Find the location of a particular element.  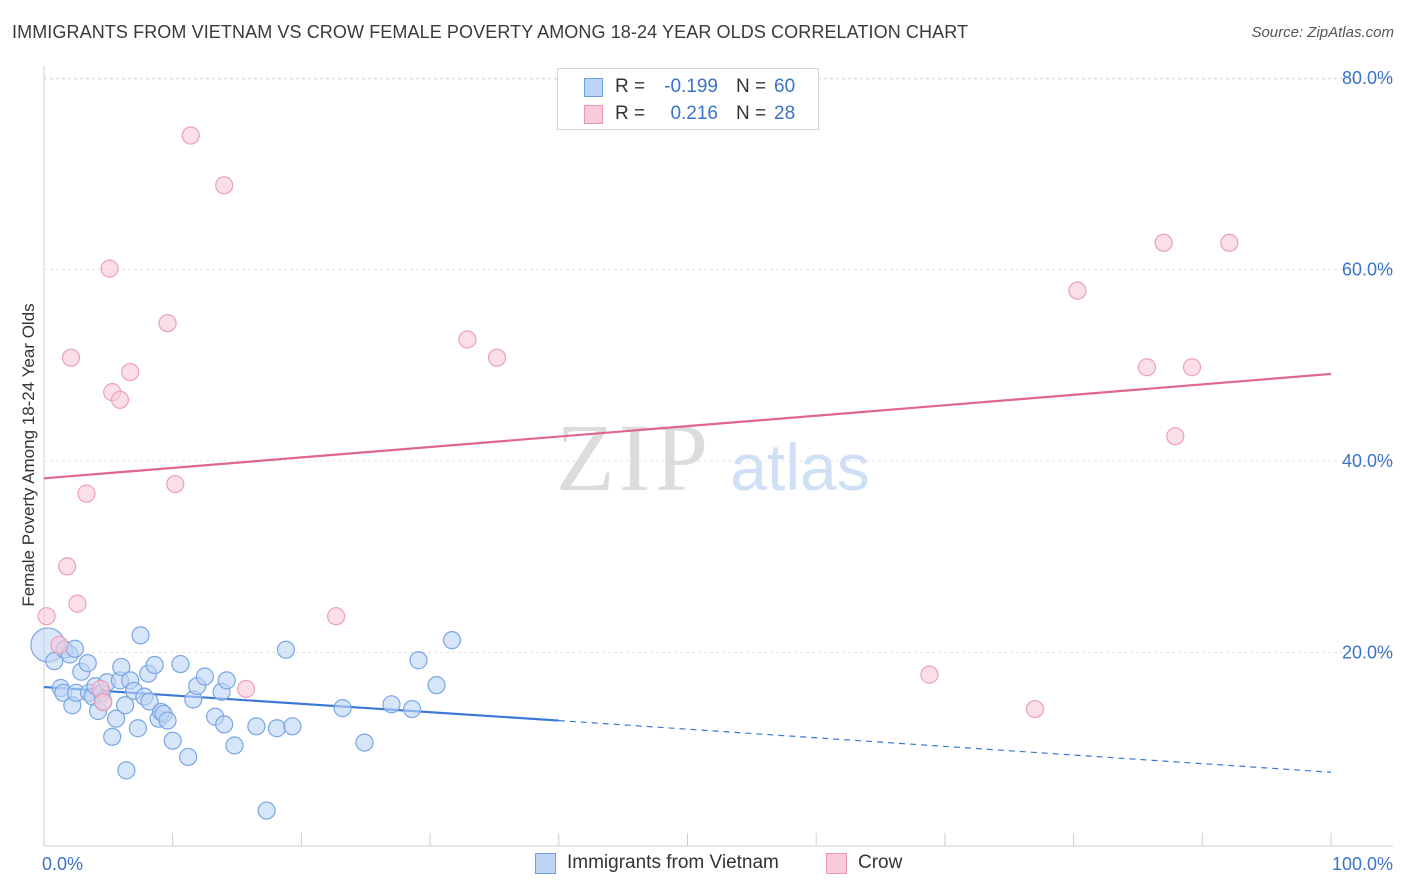

trend-line-vietnam-extension is located at coordinates (945, 746).